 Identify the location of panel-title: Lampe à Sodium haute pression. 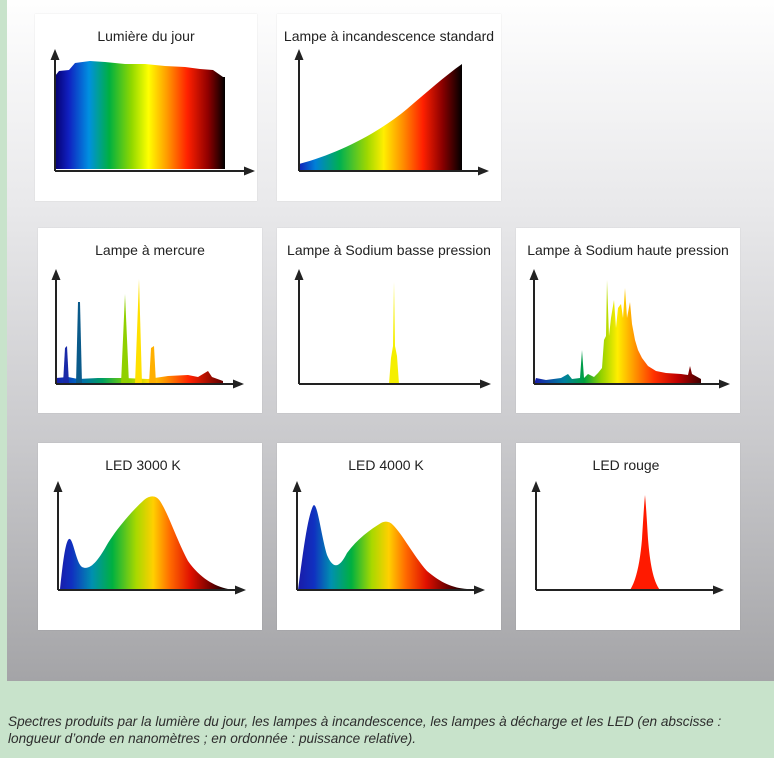
(628, 250).